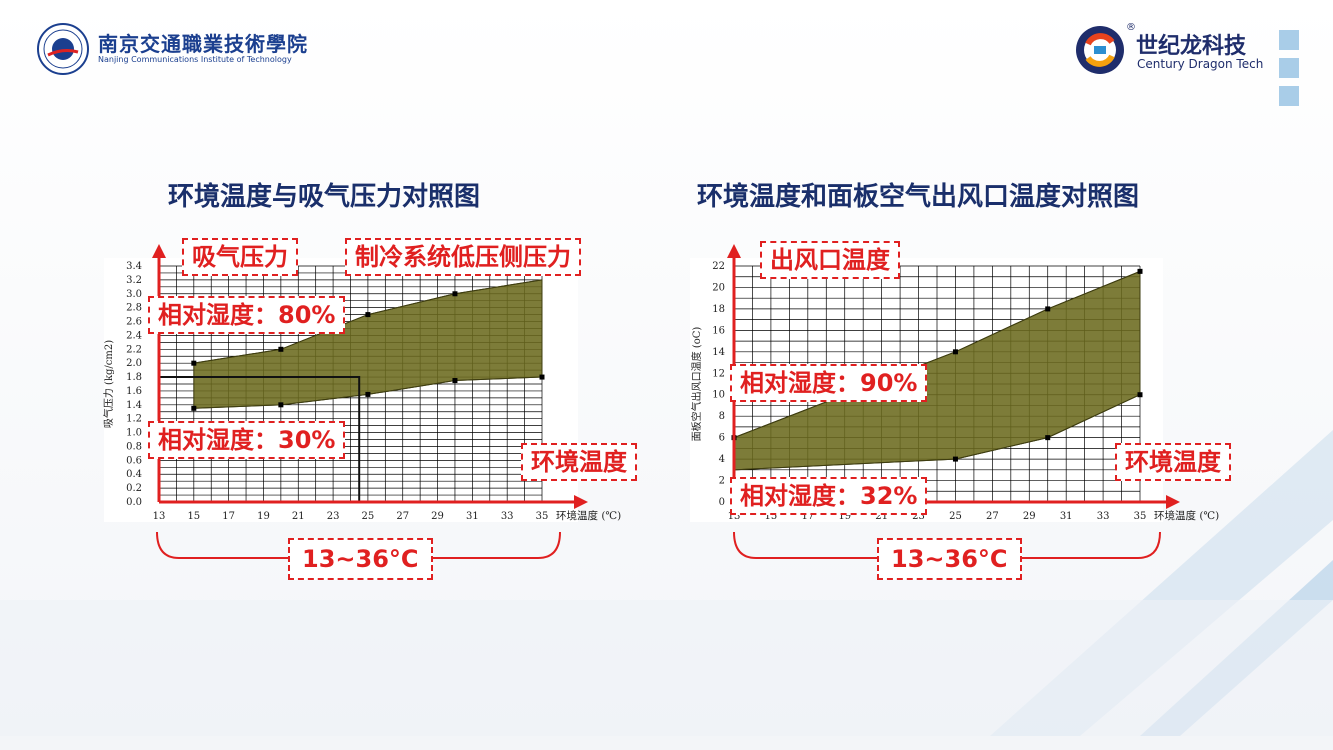  I want to click on y-tick-label: 6, so click(722, 438).